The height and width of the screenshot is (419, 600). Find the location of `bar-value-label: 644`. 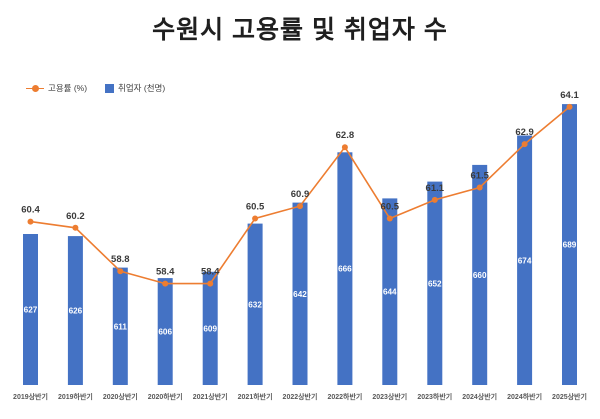

bar-value-label: 644 is located at coordinates (390, 292).